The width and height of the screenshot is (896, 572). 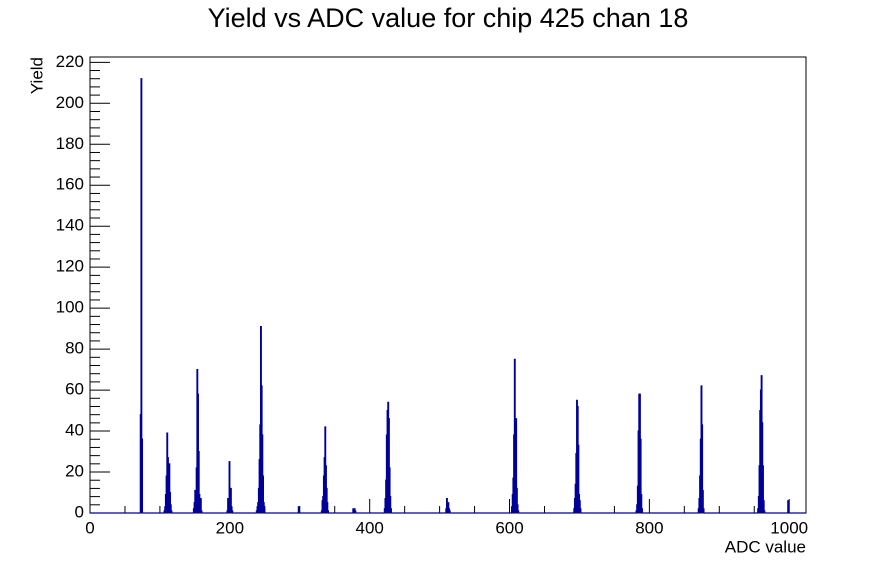 What do you see at coordinates (70, 143) in the screenshot?
I see `y-tick-label: 180` at bounding box center [70, 143].